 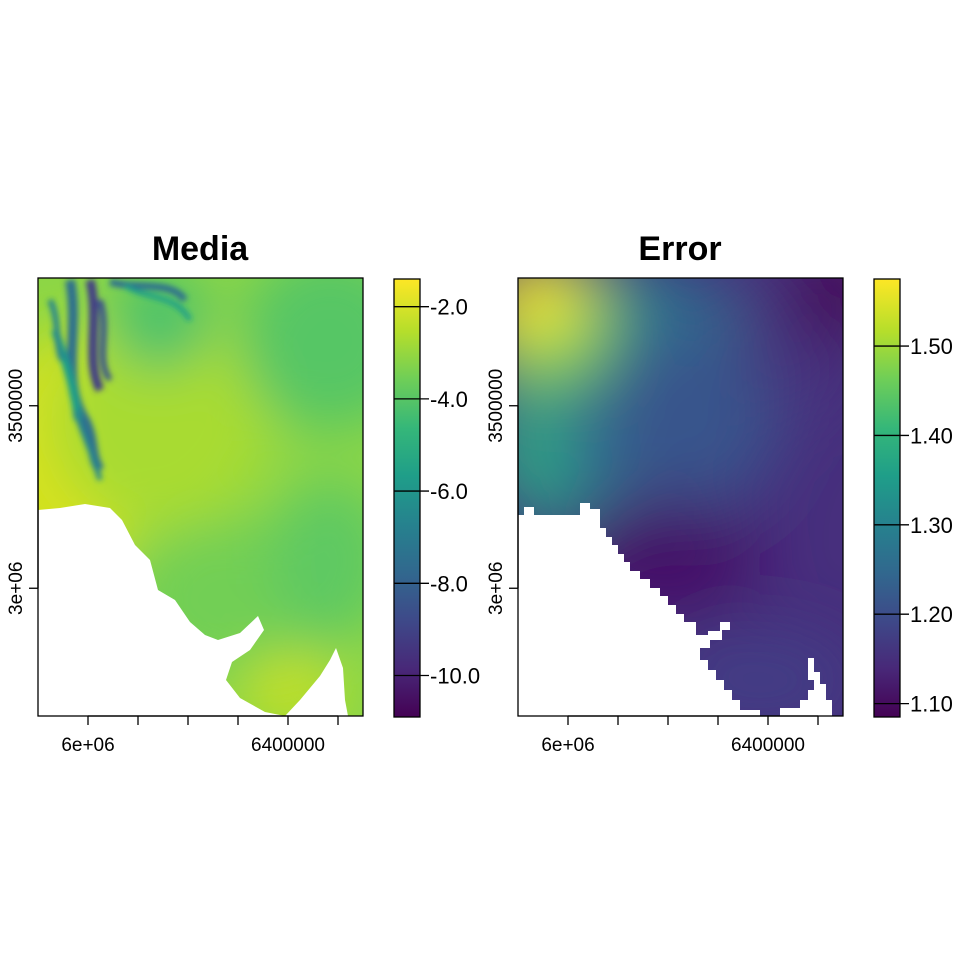 What do you see at coordinates (931, 614) in the screenshot?
I see `colorbar-tick-label: 1.20` at bounding box center [931, 614].